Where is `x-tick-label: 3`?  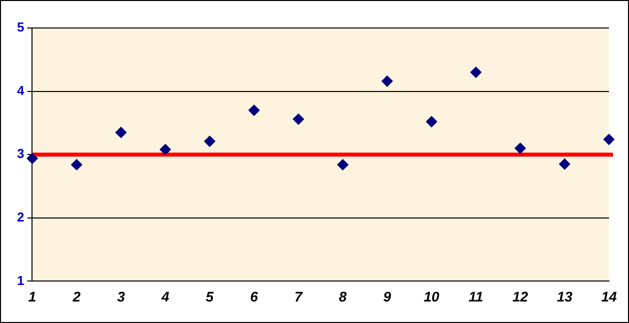 x-tick-label: 3 is located at coordinates (121, 296).